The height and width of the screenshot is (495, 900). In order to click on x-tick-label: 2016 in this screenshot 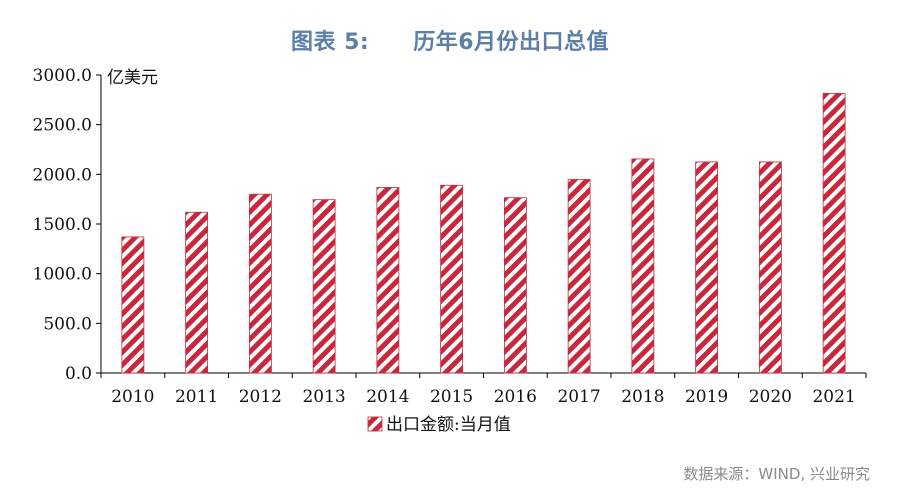, I will do `click(515, 397)`.